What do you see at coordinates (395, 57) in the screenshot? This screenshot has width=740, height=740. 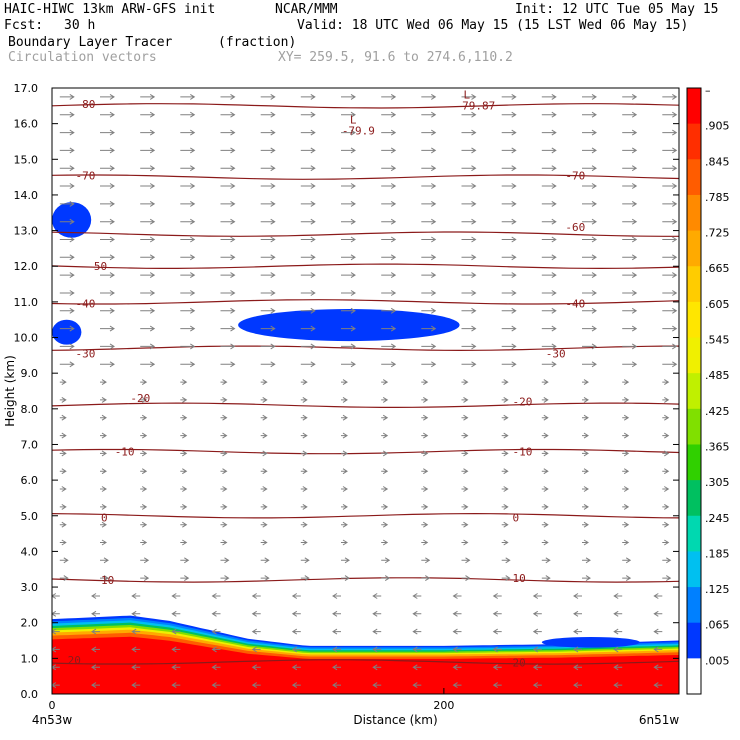 I see `xy-range: XY= 259.5, 91.6 to 274.6,110.2` at bounding box center [395, 57].